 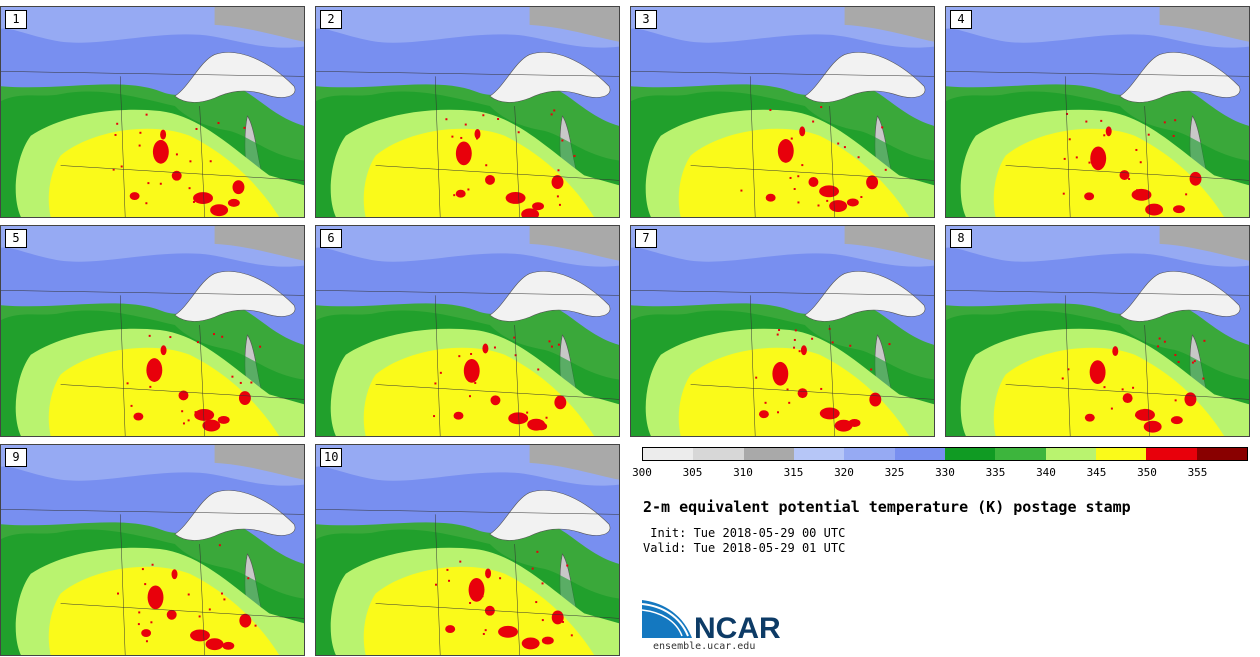 What do you see at coordinates (467, 112) in the screenshot?
I see `member-map-panel: 2` at bounding box center [467, 112].